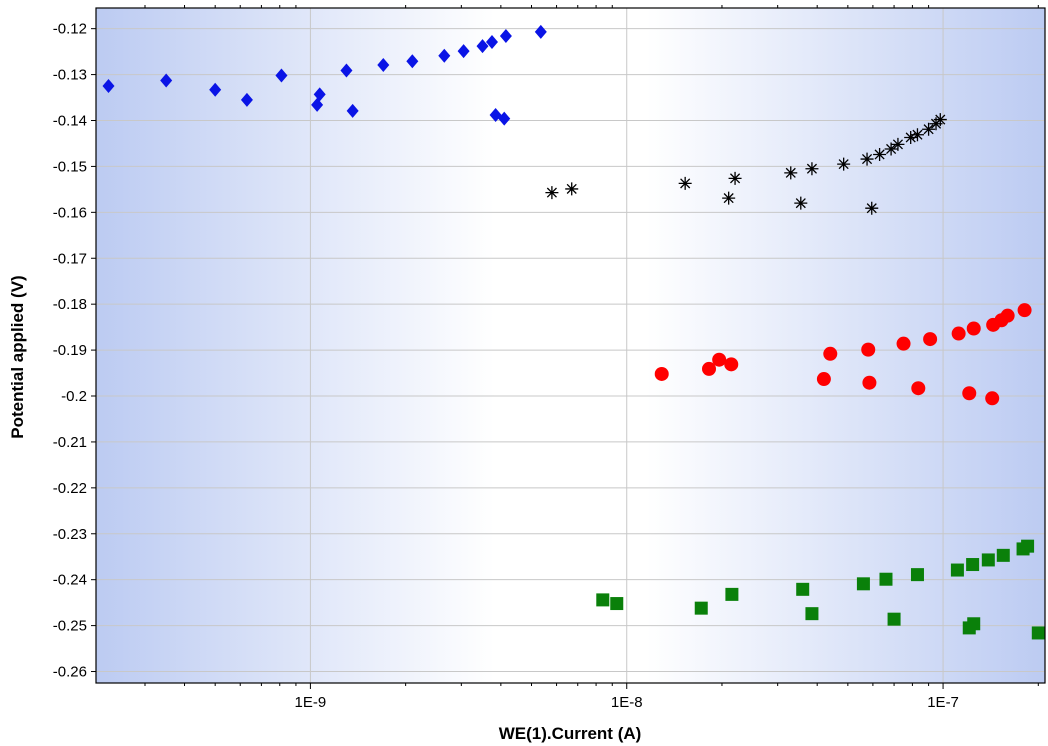 This screenshot has height=746, width=1048. I want to click on y-tick-label: -0.15, so click(70, 166).